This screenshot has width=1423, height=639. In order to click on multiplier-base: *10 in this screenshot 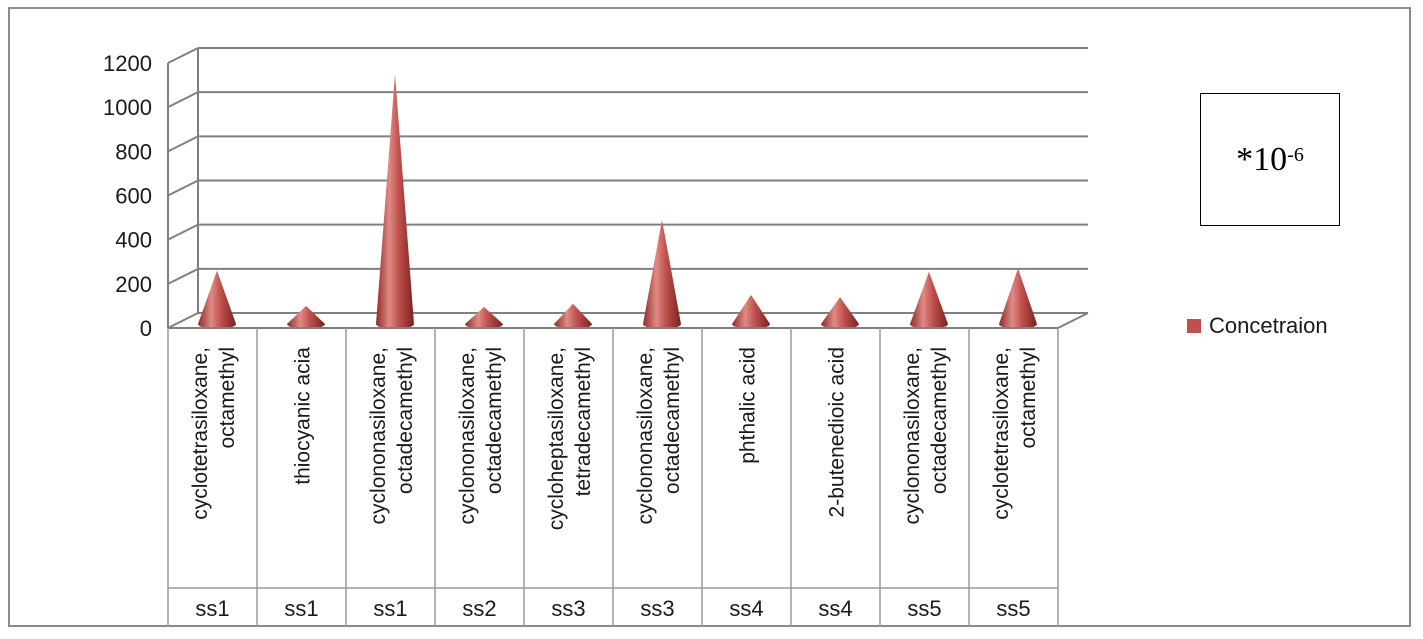, I will do `click(1262, 159)`.